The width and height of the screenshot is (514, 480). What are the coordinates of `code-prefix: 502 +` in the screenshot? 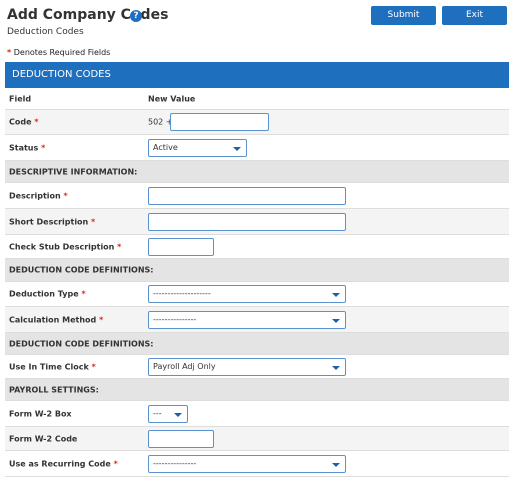 It's located at (160, 122).